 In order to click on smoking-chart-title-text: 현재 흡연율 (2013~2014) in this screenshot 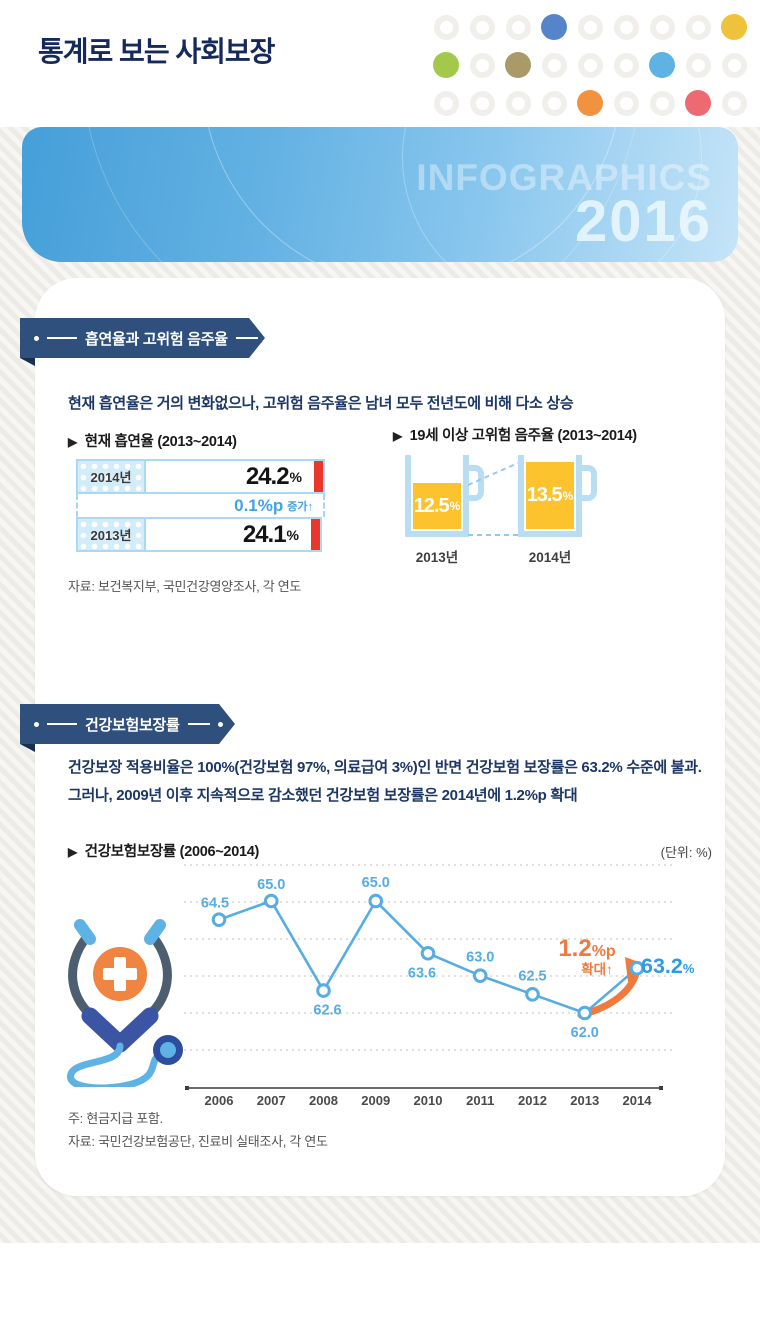, I will do `click(160, 442)`.